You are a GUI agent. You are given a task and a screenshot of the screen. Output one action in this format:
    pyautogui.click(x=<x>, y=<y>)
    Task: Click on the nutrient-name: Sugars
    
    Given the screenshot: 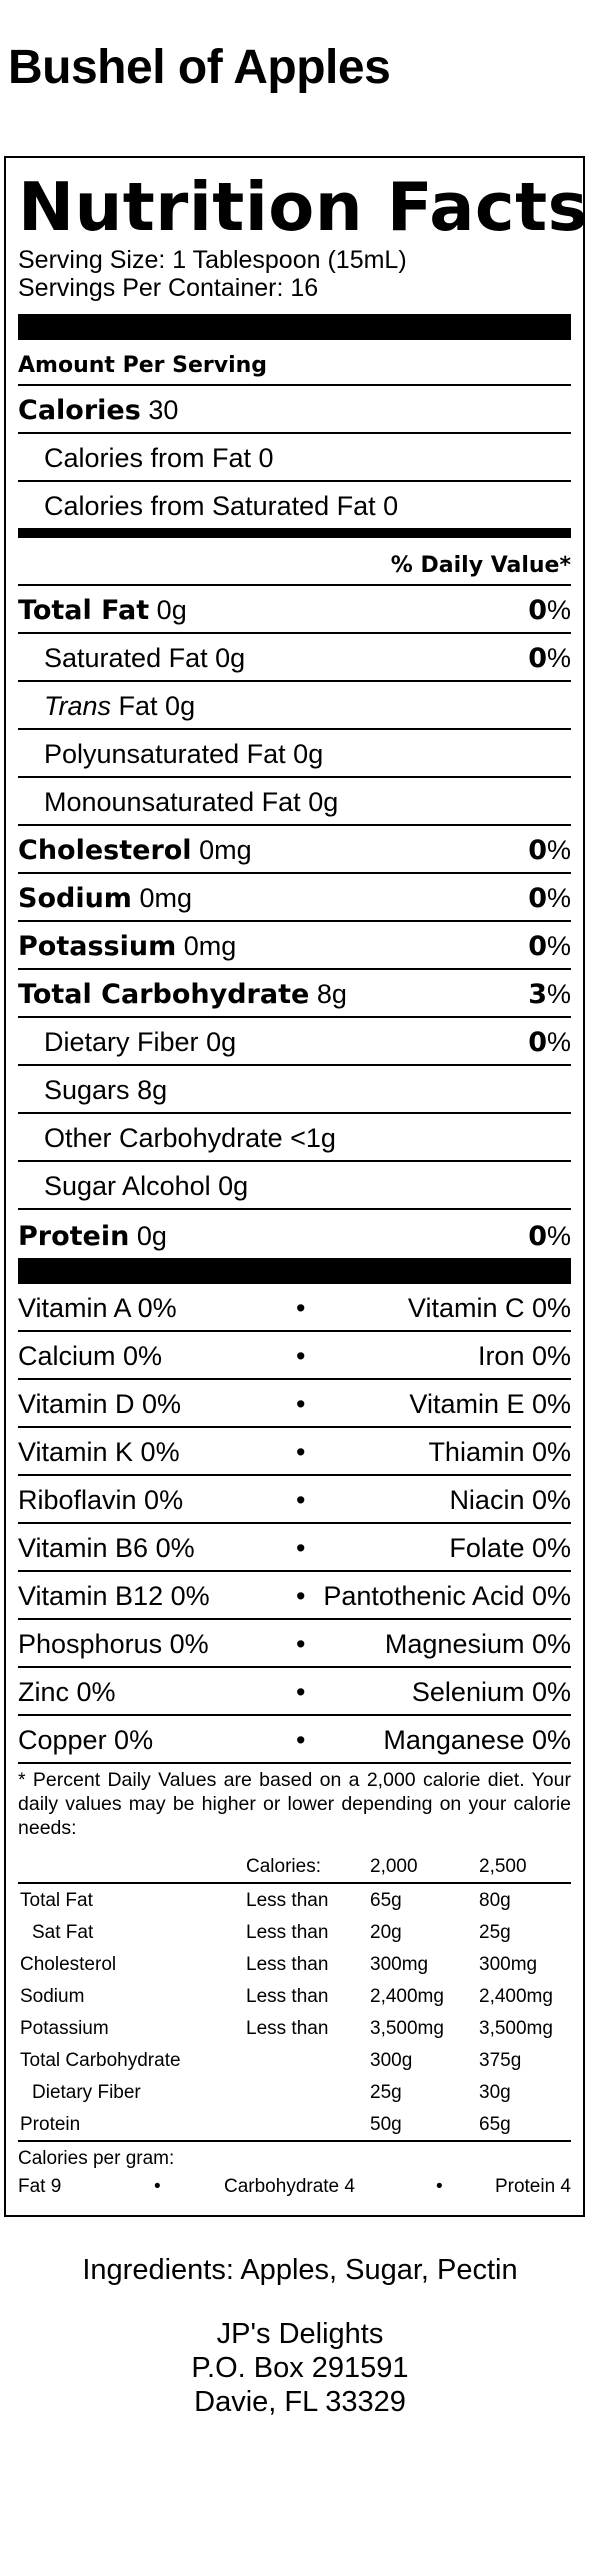 What is the action you would take?
    pyautogui.click(x=87, y=1090)
    